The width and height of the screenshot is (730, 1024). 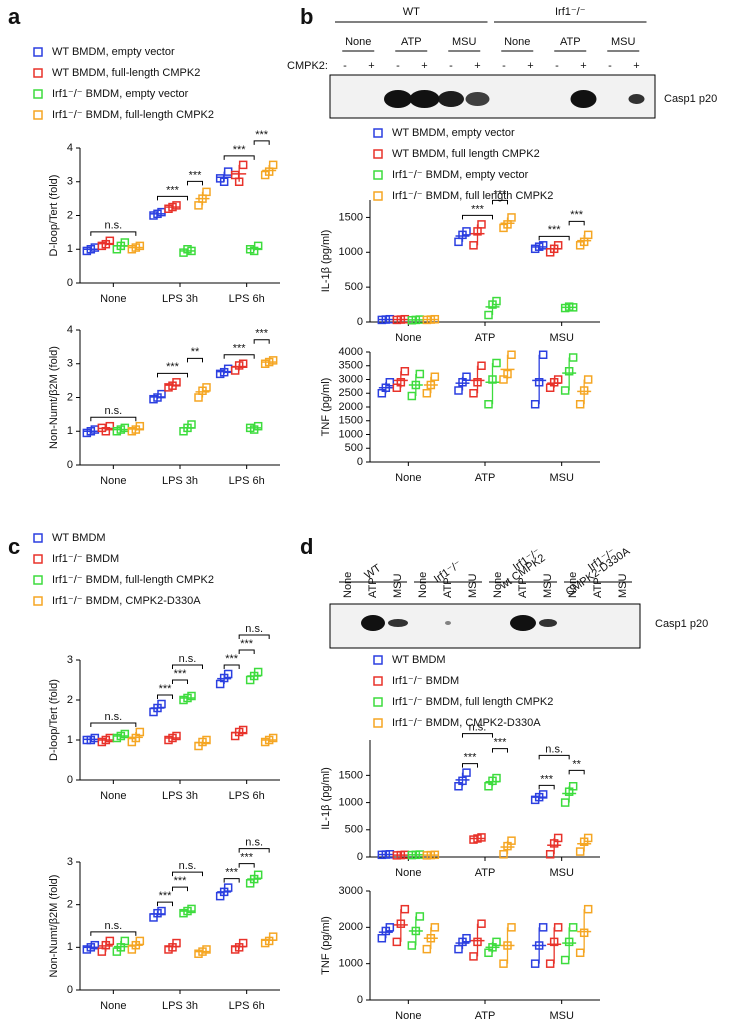 I want to click on y-axis-label: IL-1β (pg/ml), so click(x=326, y=261).